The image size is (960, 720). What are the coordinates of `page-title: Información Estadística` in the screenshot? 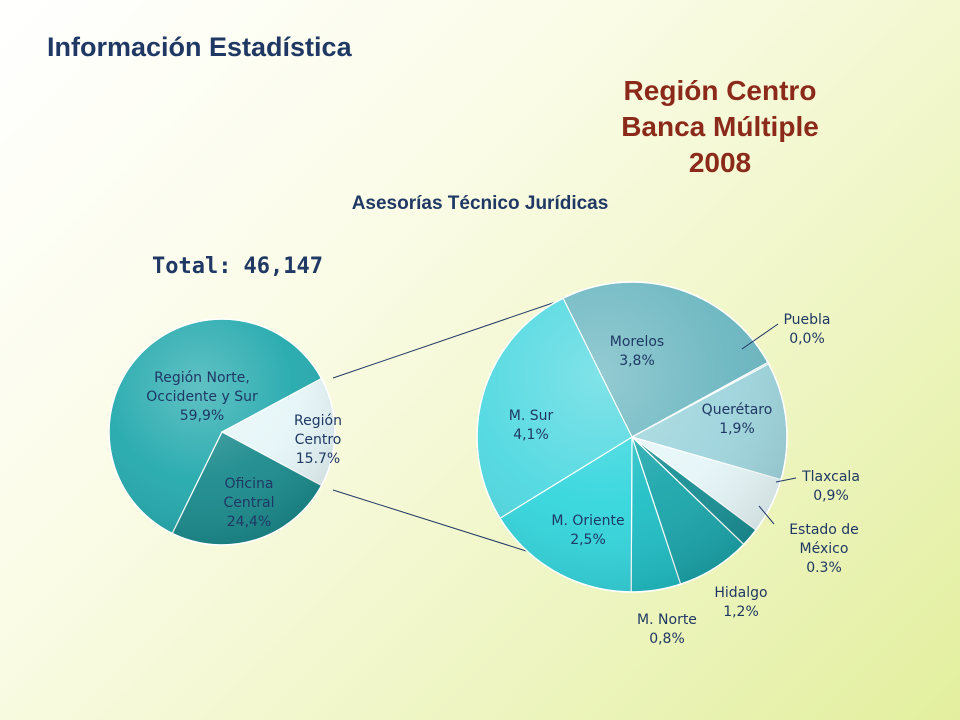 It's located at (199, 47).